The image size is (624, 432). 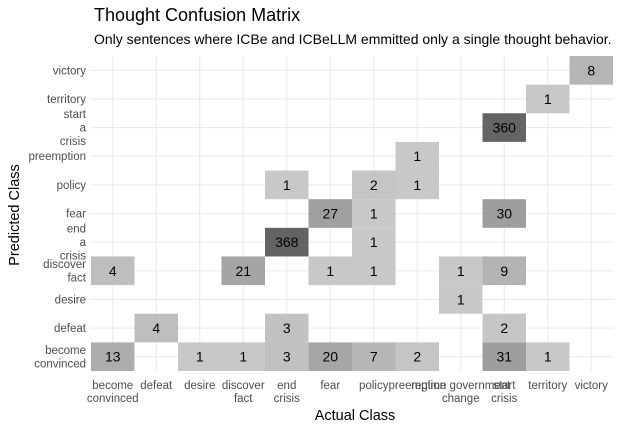 I want to click on x-tick-label-start-crisis: crisis, so click(x=504, y=399).